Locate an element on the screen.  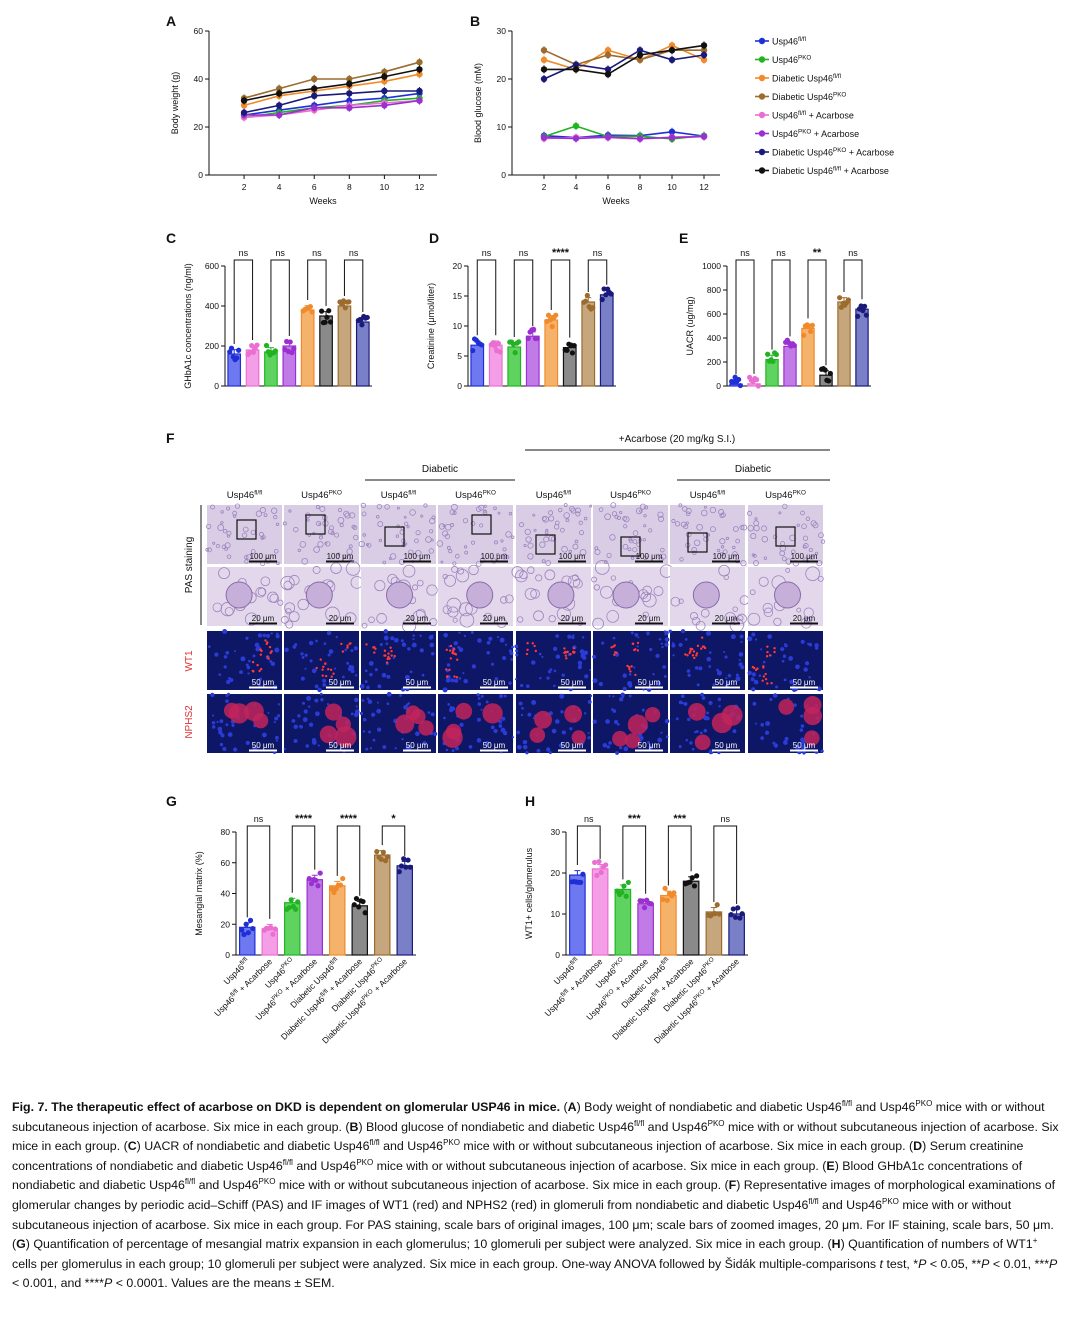
panel-letter-A: A is located at coordinates (171, 21).